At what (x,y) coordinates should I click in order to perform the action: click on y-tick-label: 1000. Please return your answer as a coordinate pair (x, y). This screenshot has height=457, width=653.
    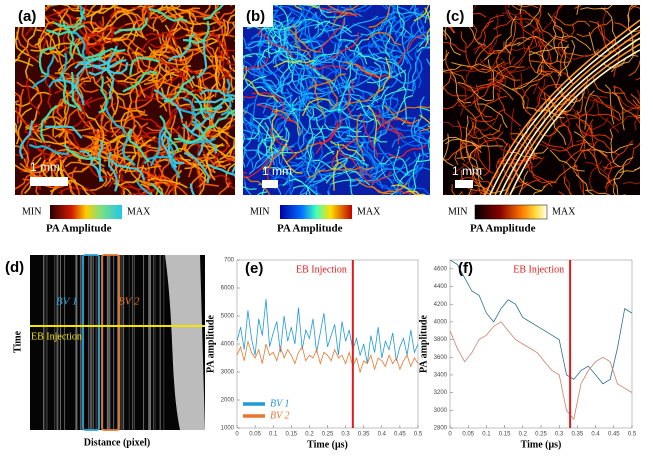
    Looking at the image, I should click on (228, 429).